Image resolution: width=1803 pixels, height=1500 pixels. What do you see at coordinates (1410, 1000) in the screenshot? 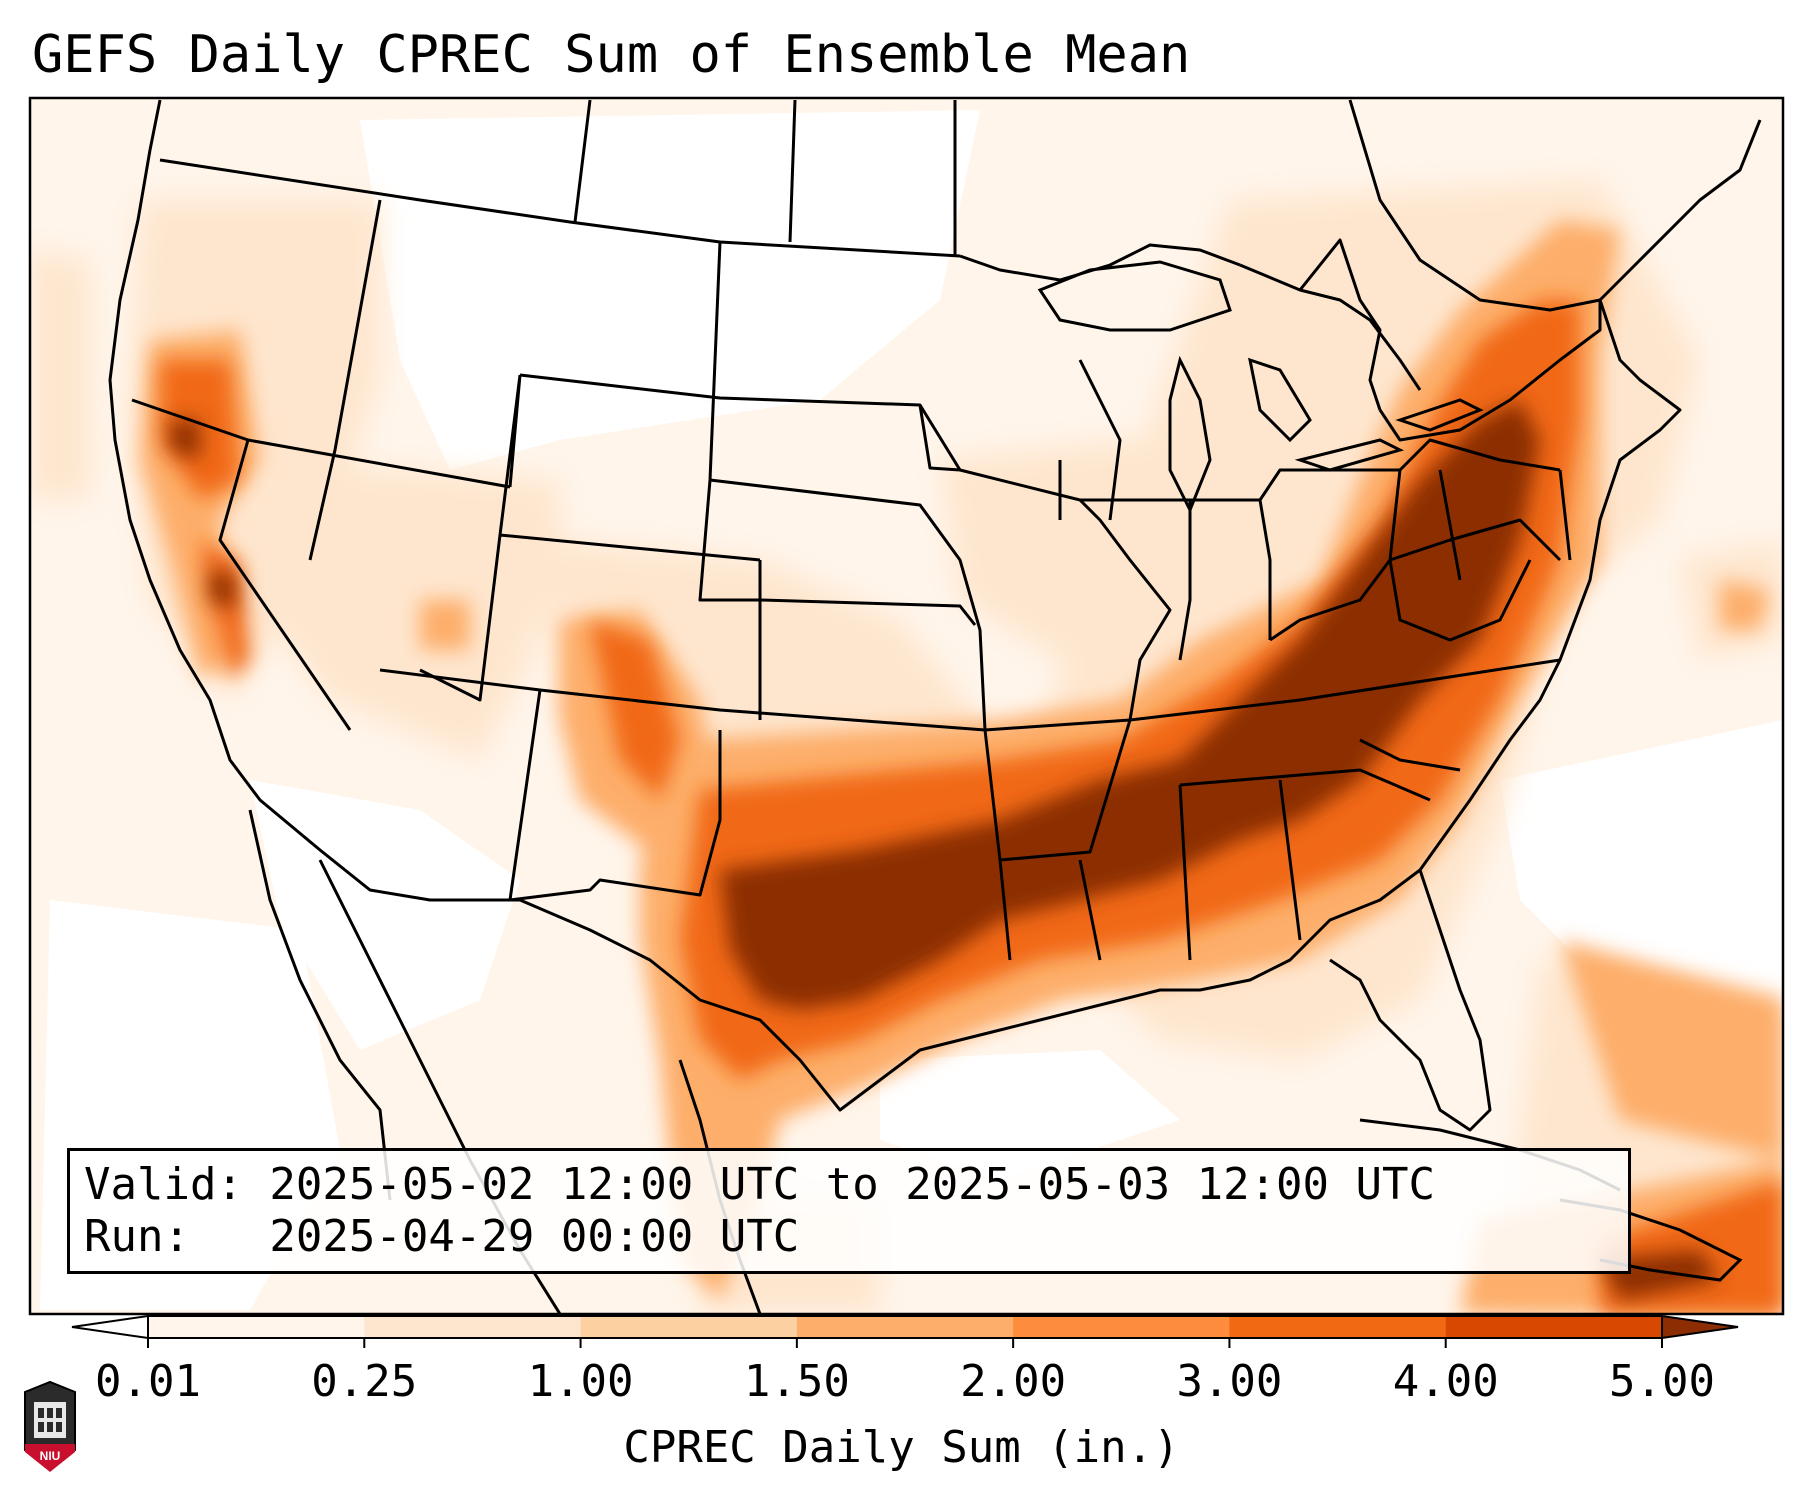
I see `florida` at bounding box center [1410, 1000].